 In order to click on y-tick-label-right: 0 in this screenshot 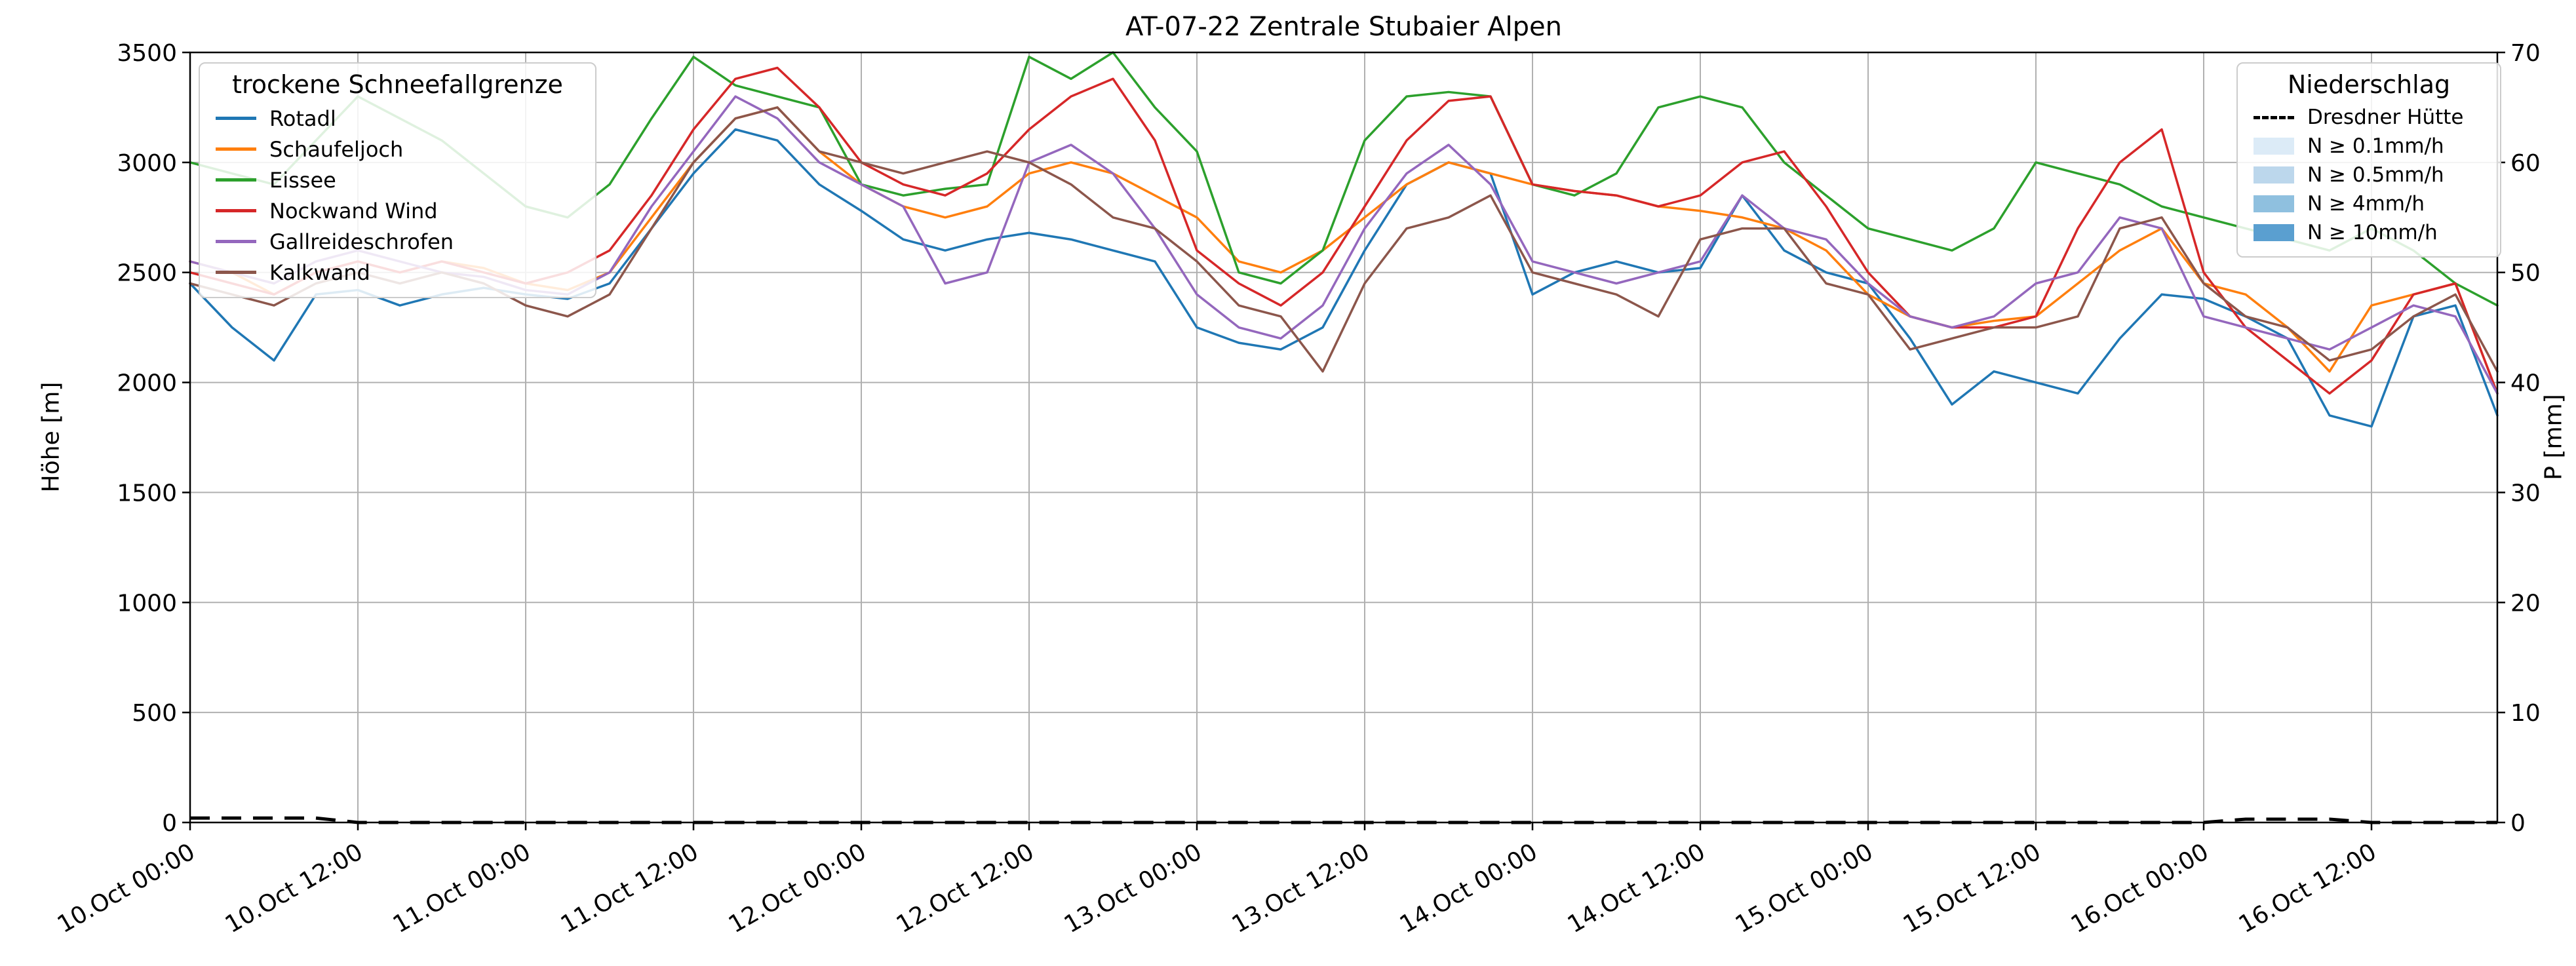, I will do `click(2518, 823)`.